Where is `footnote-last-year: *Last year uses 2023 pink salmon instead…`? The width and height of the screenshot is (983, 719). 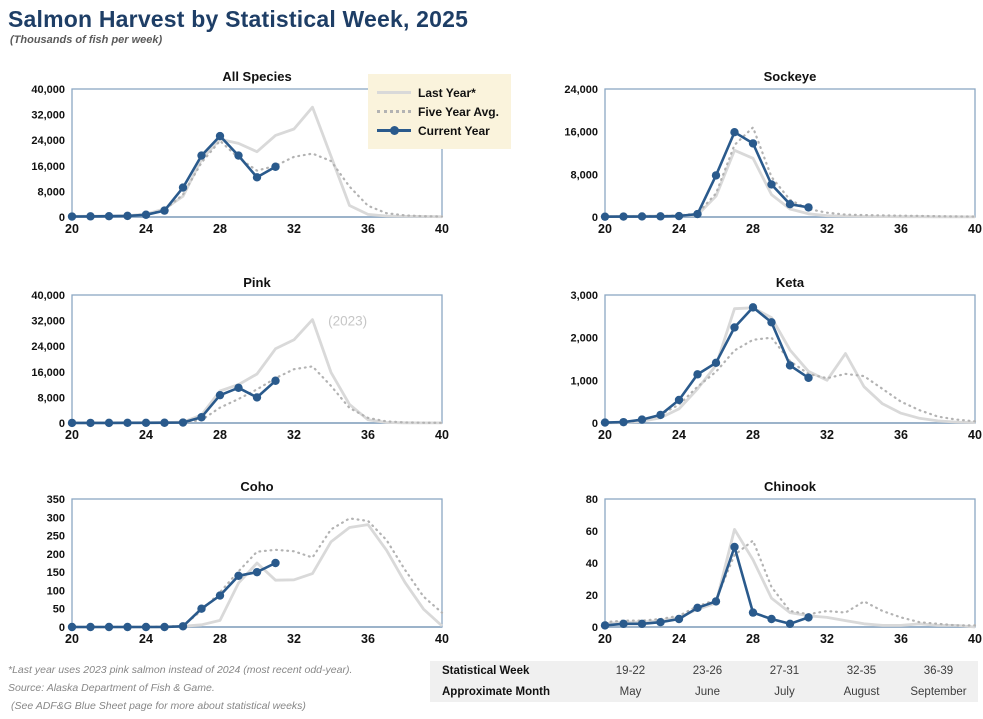
footnote-last-year: *Last year uses 2023 pink salmon instead… is located at coordinates (180, 670).